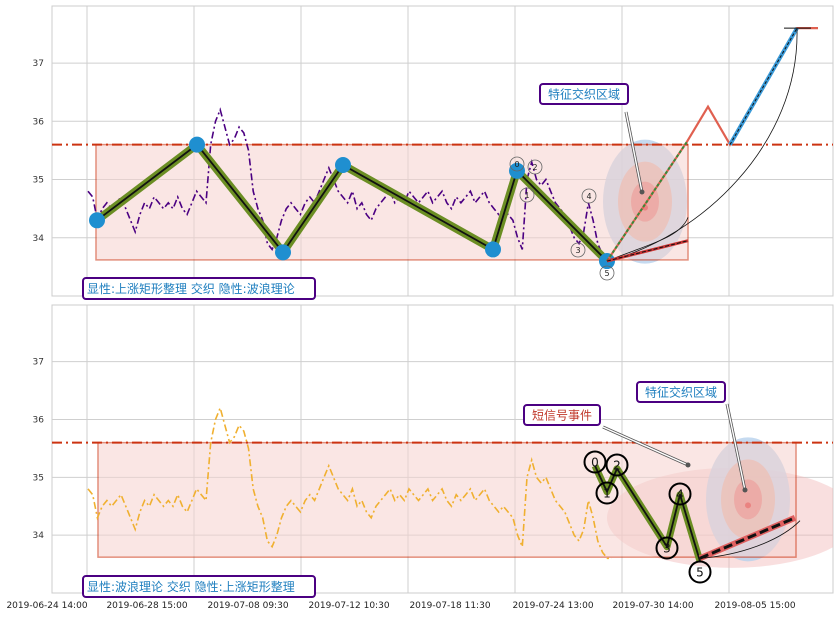 The height and width of the screenshot is (621, 839). Describe the element at coordinates (146, 606) in the screenshot. I see `x-tick-label: 2019-06-28 15:00` at that location.